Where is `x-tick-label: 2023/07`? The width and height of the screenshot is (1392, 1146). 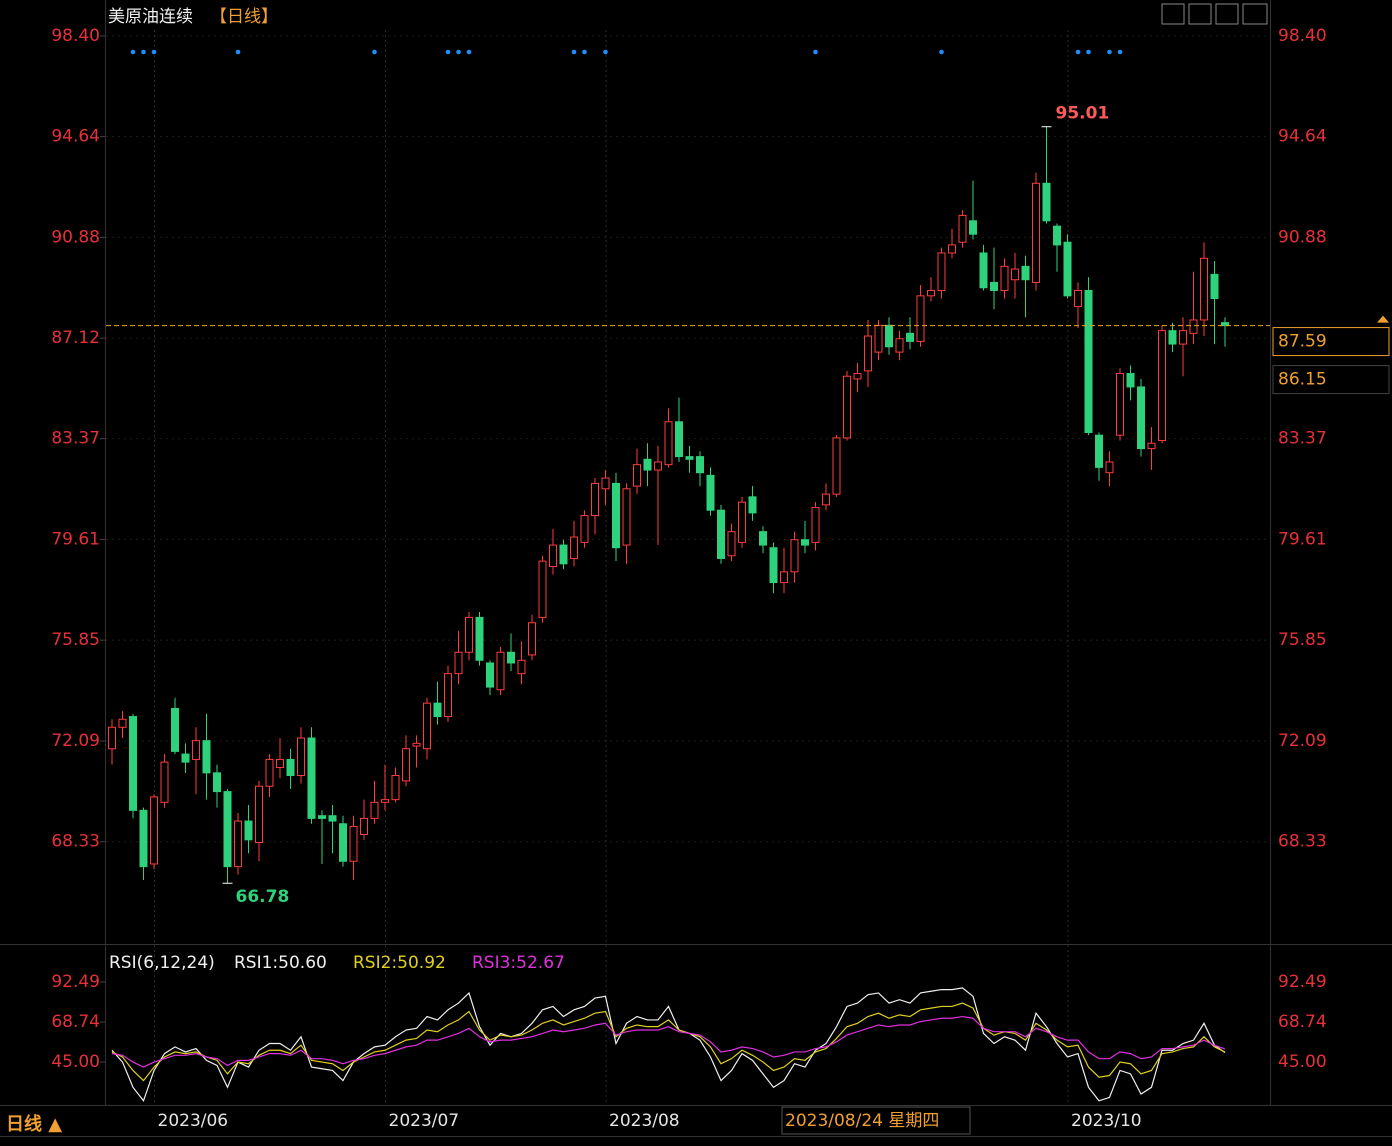 x-tick-label: 2023/07 is located at coordinates (424, 1121).